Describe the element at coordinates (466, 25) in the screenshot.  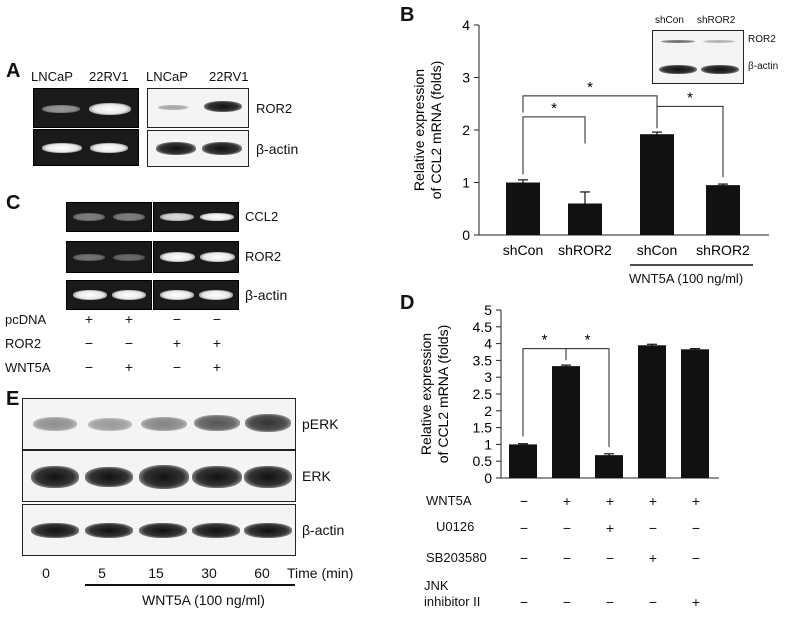
I see `chartb-ytick-label: 4` at that location.